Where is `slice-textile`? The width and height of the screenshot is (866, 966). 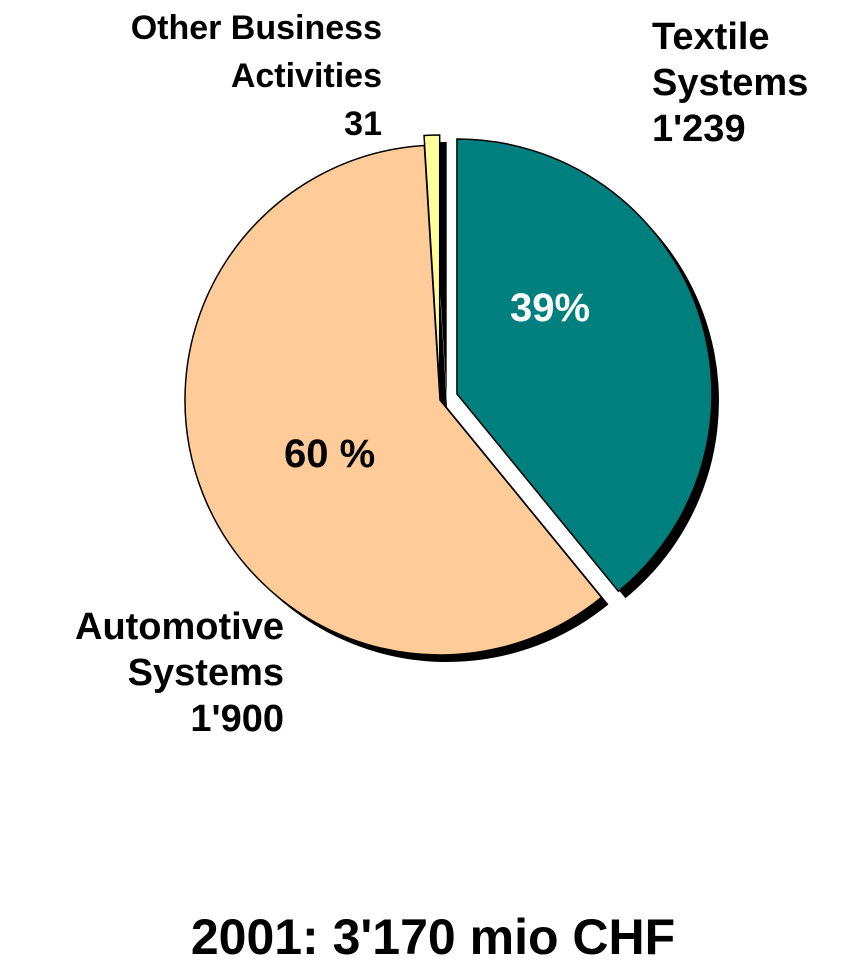 slice-textile is located at coordinates (584, 365).